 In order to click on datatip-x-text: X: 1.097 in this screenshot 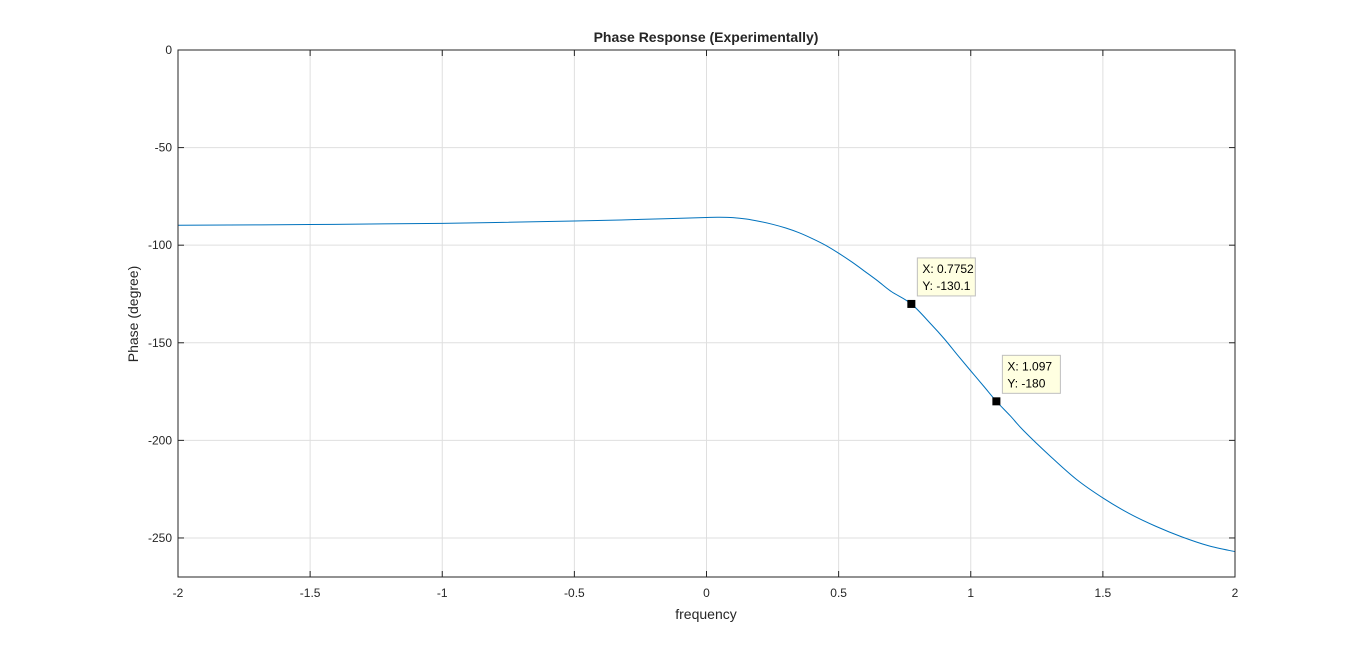, I will do `click(1029, 366)`.